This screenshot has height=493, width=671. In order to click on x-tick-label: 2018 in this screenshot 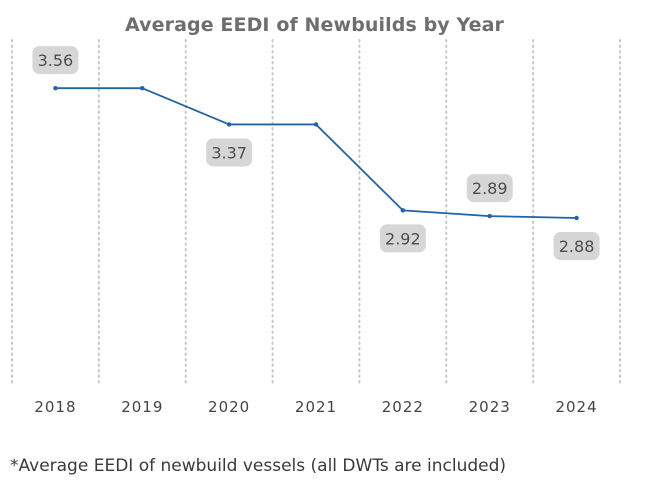, I will do `click(55, 407)`.